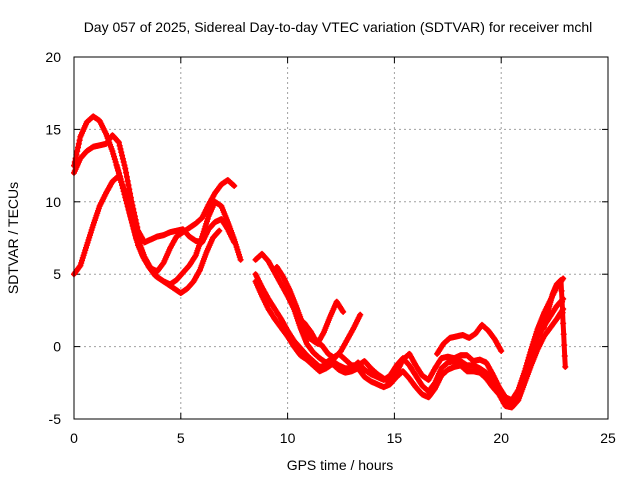 The width and height of the screenshot is (640, 480). Describe the element at coordinates (13, 238) in the screenshot. I see `y-axis-label: SDTVAR / TECUs` at that location.